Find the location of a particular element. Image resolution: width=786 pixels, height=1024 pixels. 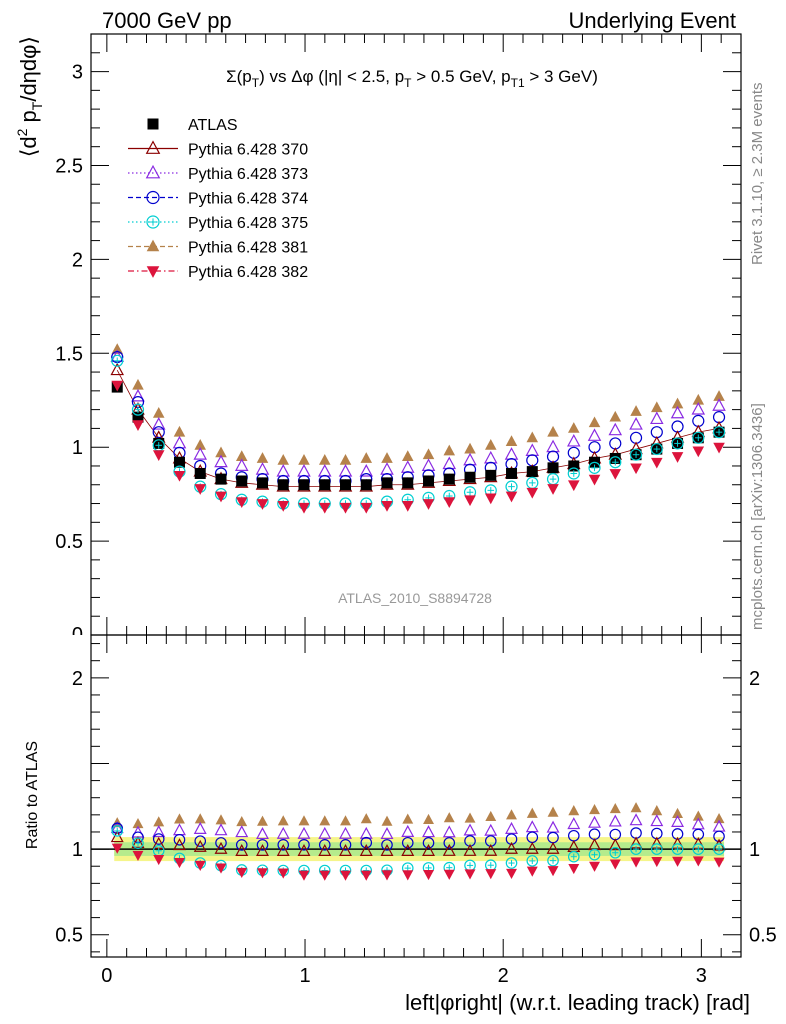

y-tick-label: 2.5 is located at coordinates (69, 166).